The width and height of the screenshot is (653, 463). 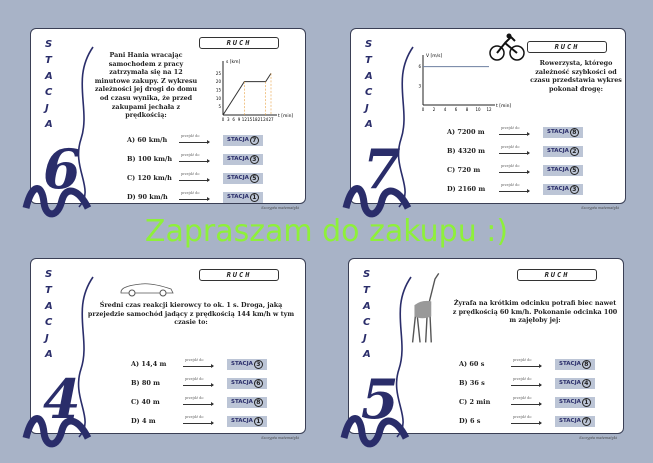 What do you see at coordinates (472, 383) in the screenshot?
I see `answer-label: B) 36 s` at bounding box center [472, 383].